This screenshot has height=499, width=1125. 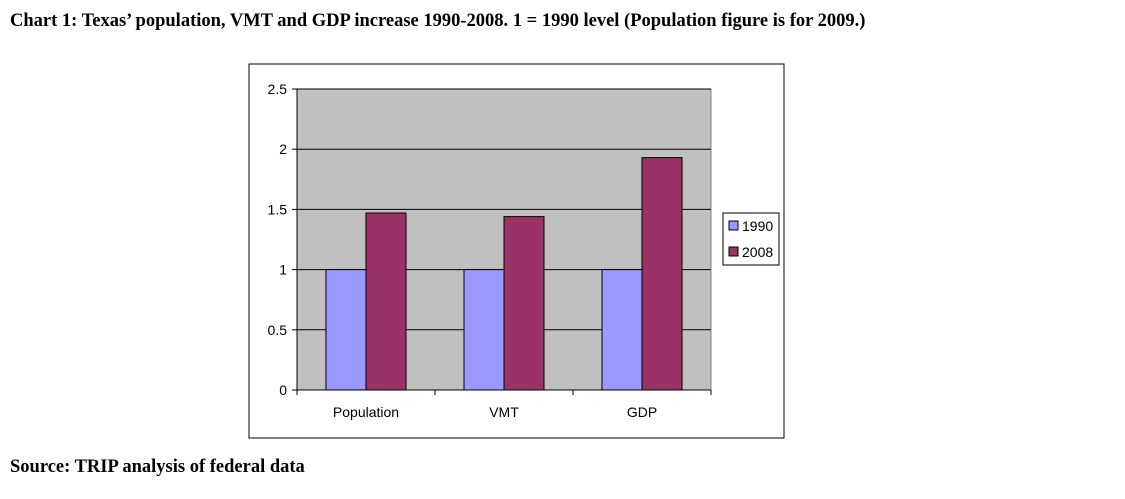 What do you see at coordinates (662, 274) in the screenshot?
I see `bar-gdp-2008` at bounding box center [662, 274].